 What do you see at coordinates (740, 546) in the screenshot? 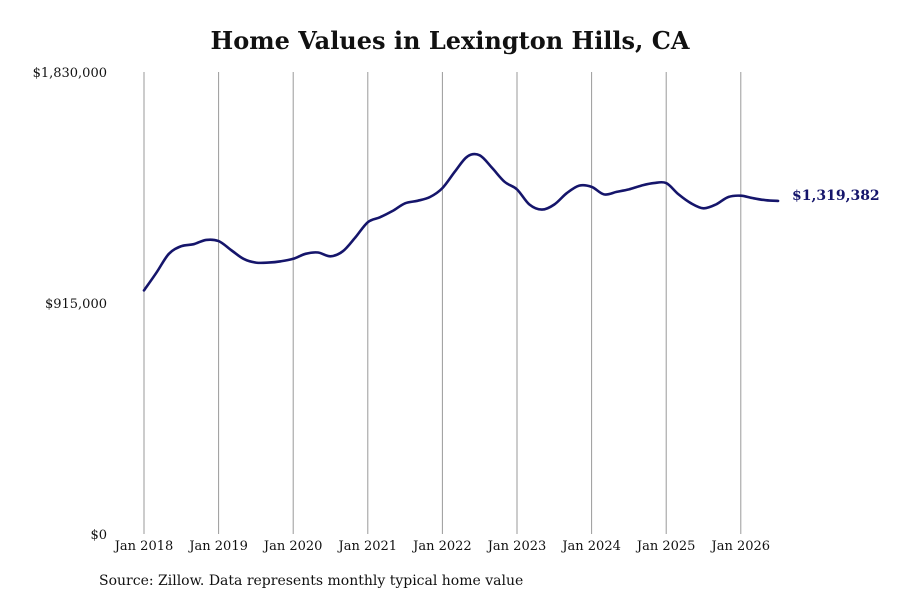
I see `x-tick-label: Jan 2026` at bounding box center [740, 546].